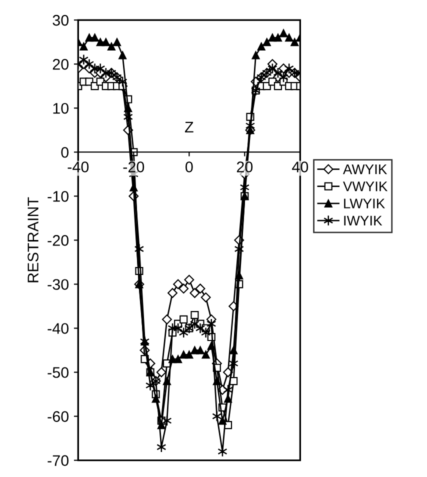  Describe the element at coordinates (365, 169) in the screenshot. I see `legend-label: AWYIK` at that location.